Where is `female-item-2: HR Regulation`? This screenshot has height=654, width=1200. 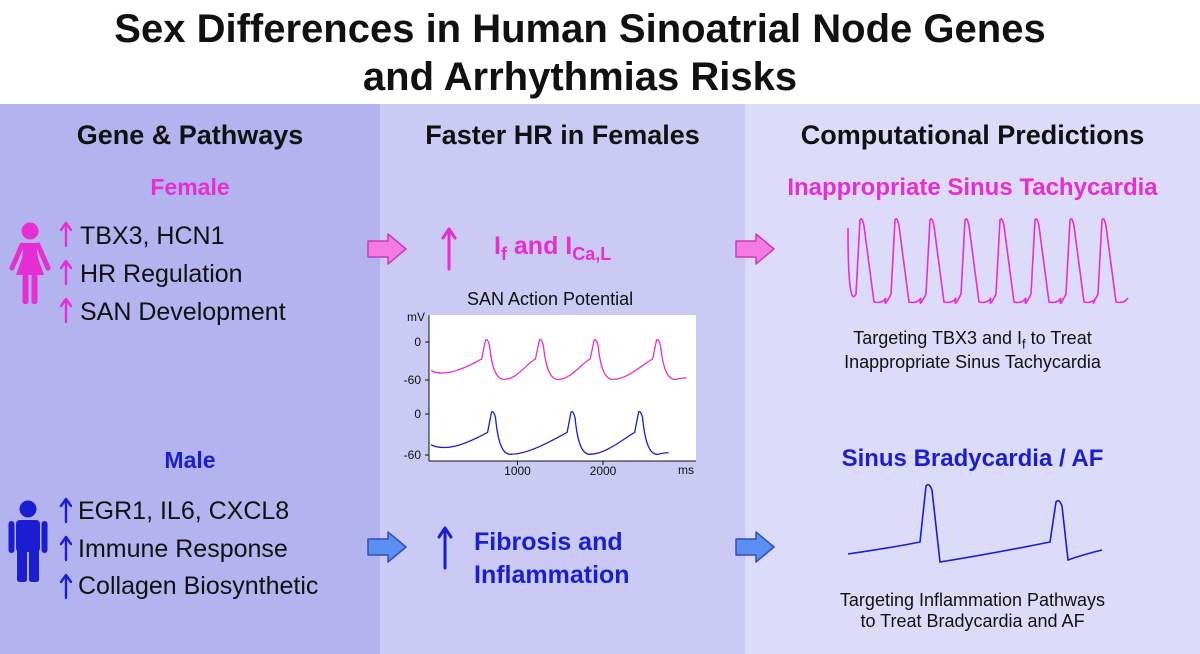 female-item-2: HR Regulation is located at coordinates (161, 274).